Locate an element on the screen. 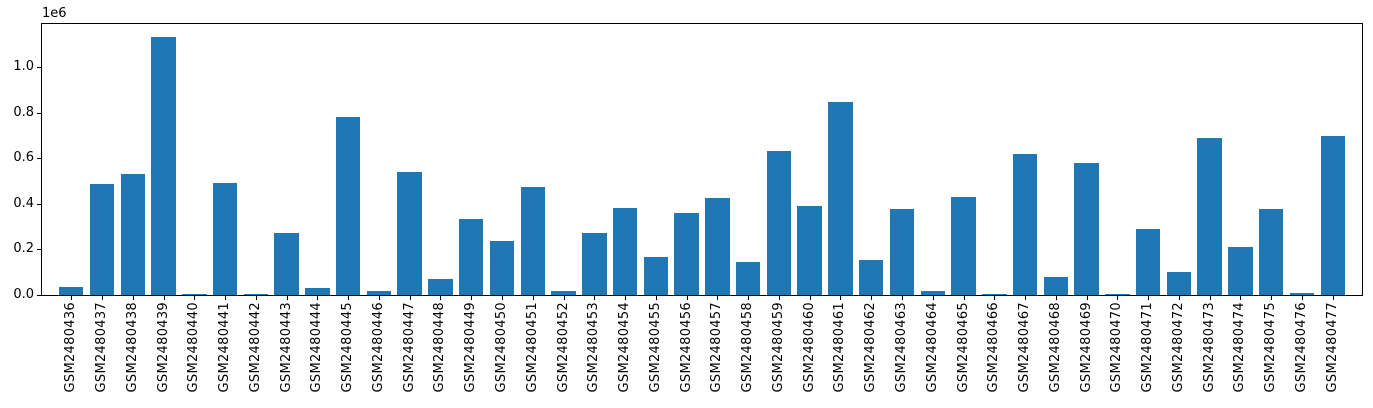 The width and height of the screenshot is (1373, 408). x-tick-label: GSM2480442 is located at coordinates (255, 347).